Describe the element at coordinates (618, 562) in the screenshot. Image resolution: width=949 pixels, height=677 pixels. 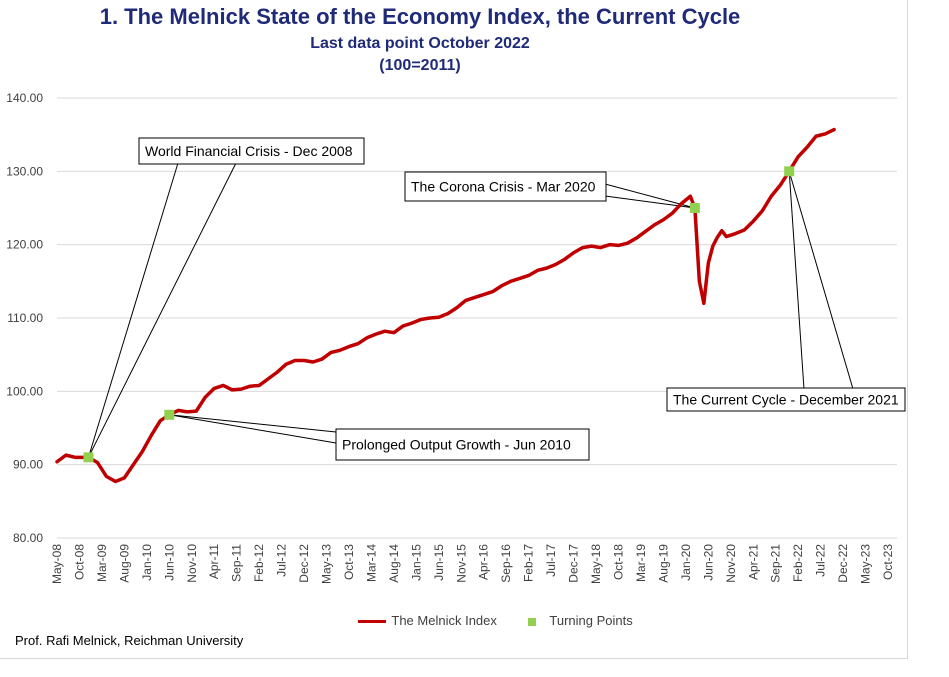
I see `x-tick-label: Oct-18` at that location.